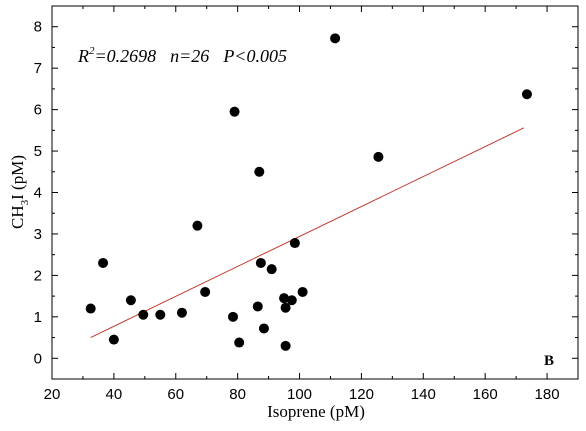 This screenshot has height=431, width=586. I want to click on x-axis-title: Isoprene (pM), so click(316, 411).